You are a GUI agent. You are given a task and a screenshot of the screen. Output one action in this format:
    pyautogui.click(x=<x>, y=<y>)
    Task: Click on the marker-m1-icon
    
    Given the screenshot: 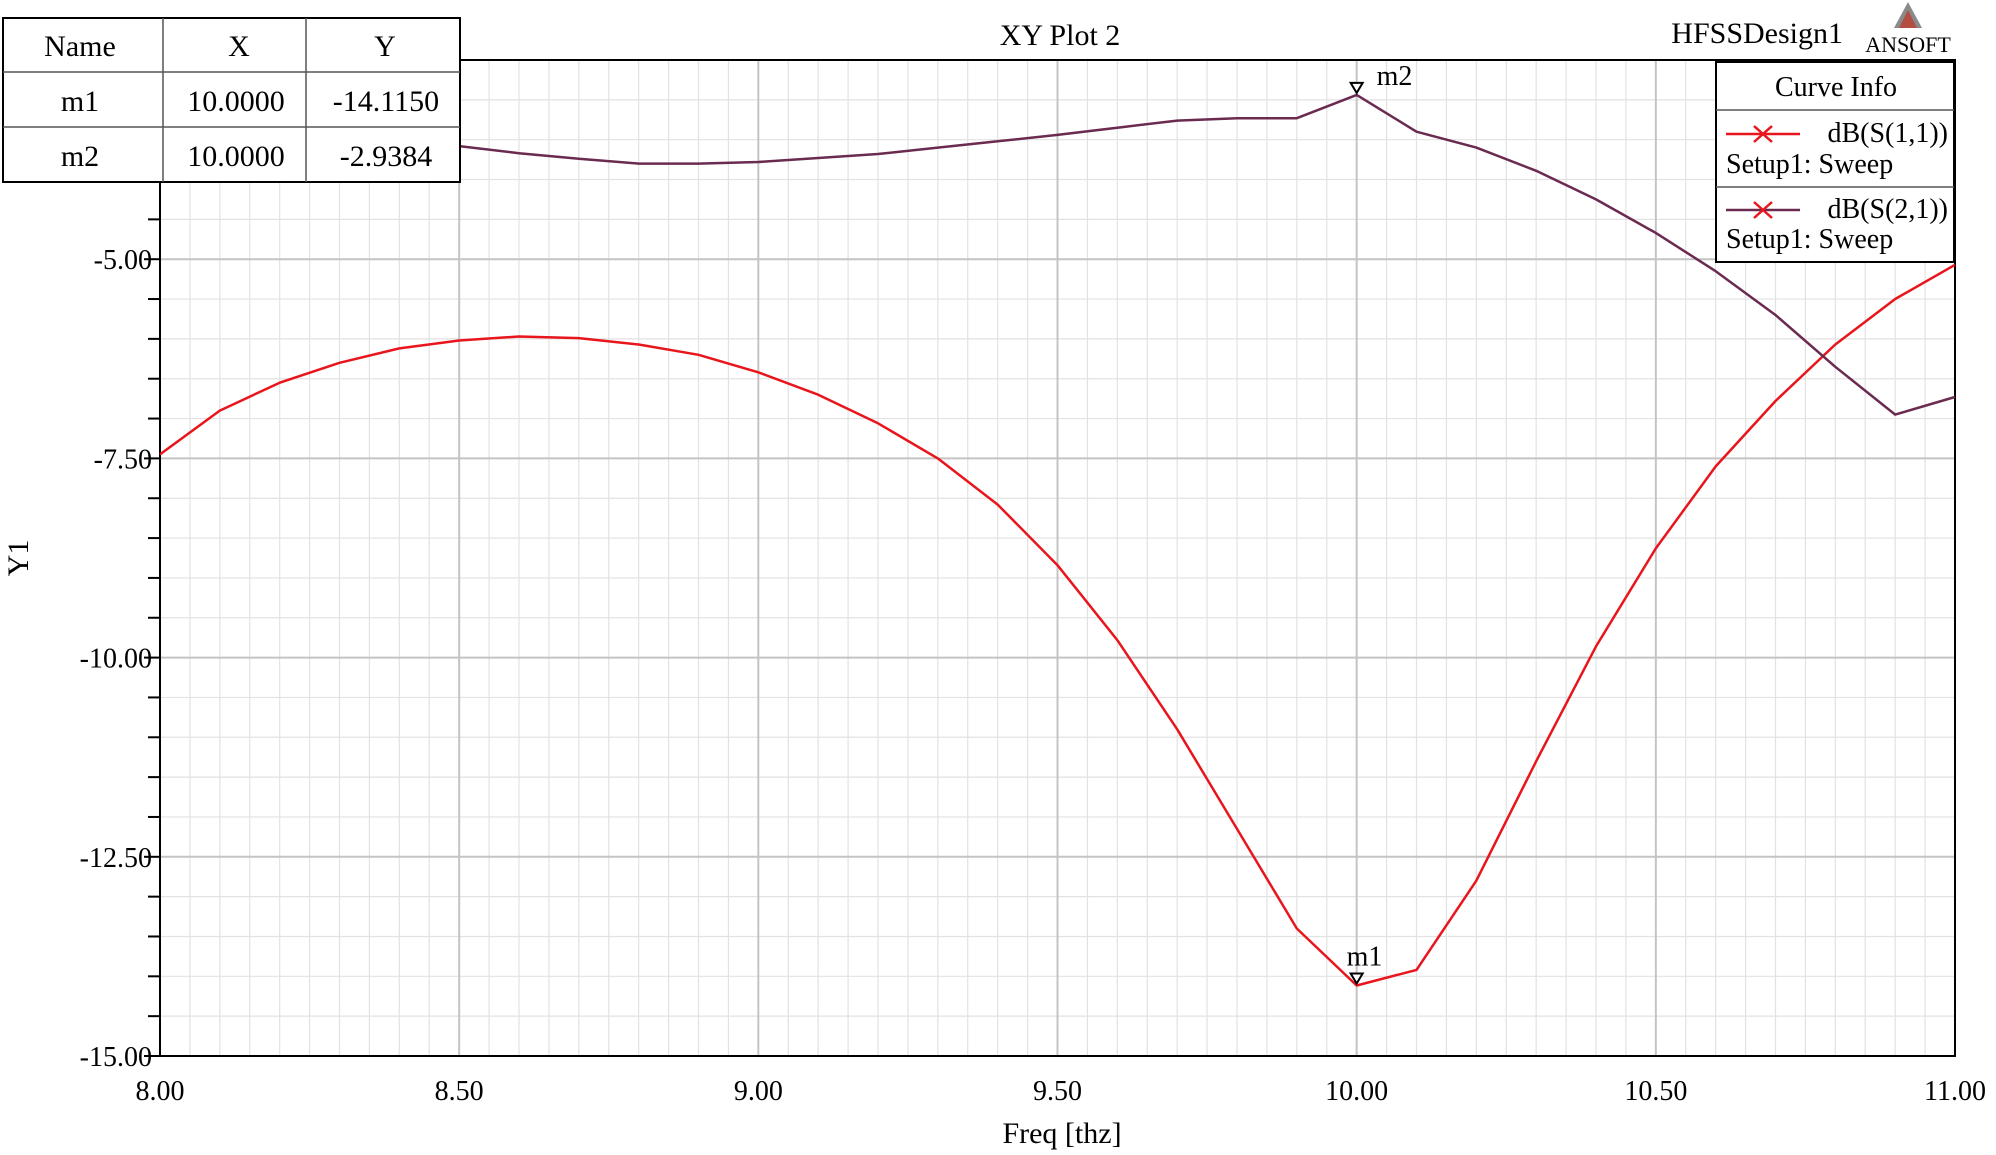 What is the action you would take?
    pyautogui.click(x=1356, y=979)
    